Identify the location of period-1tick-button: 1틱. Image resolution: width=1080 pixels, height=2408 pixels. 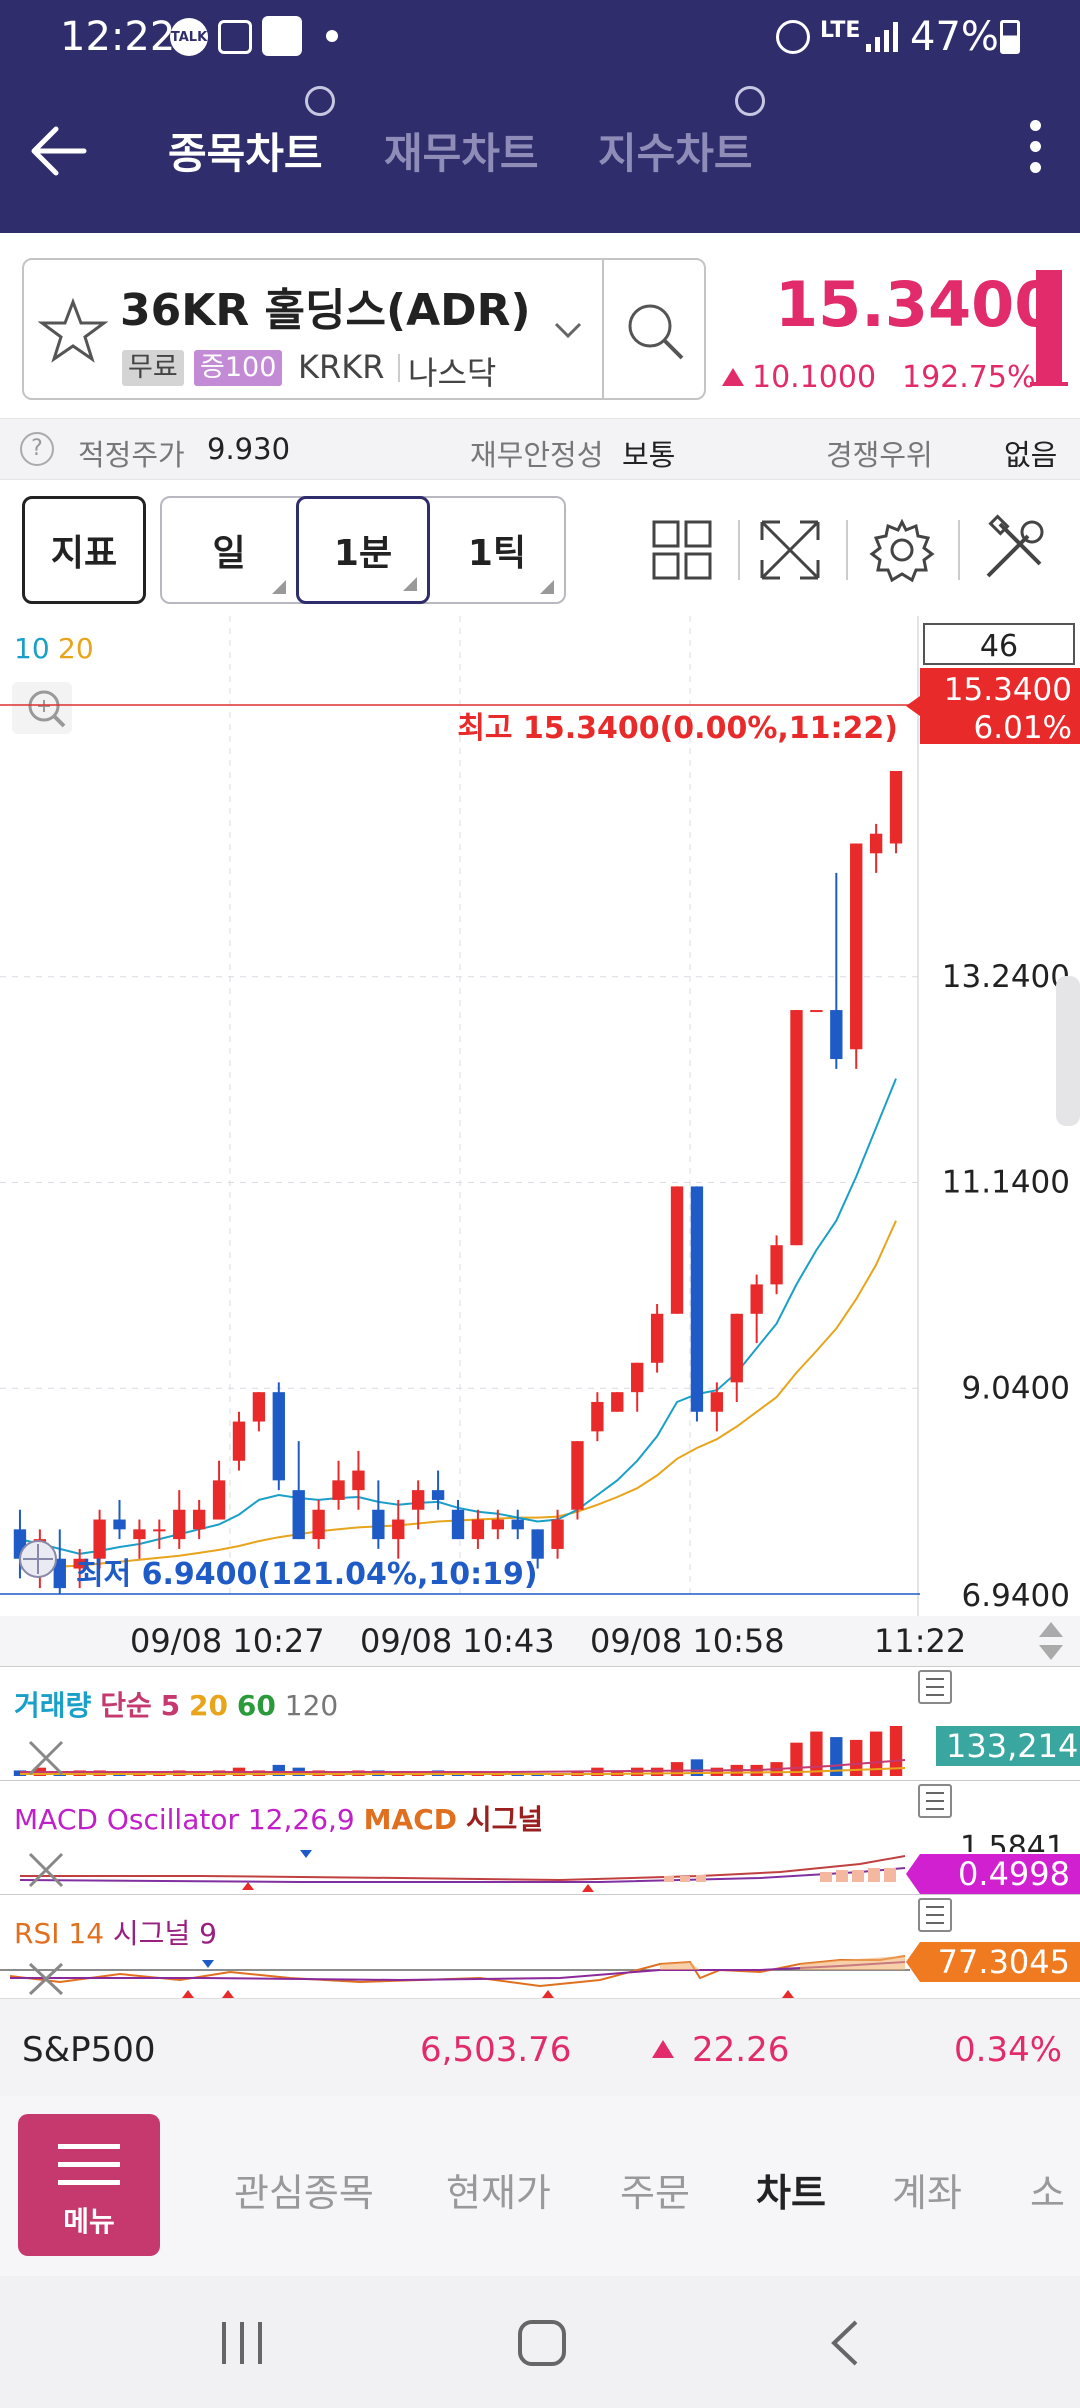
(497, 550).